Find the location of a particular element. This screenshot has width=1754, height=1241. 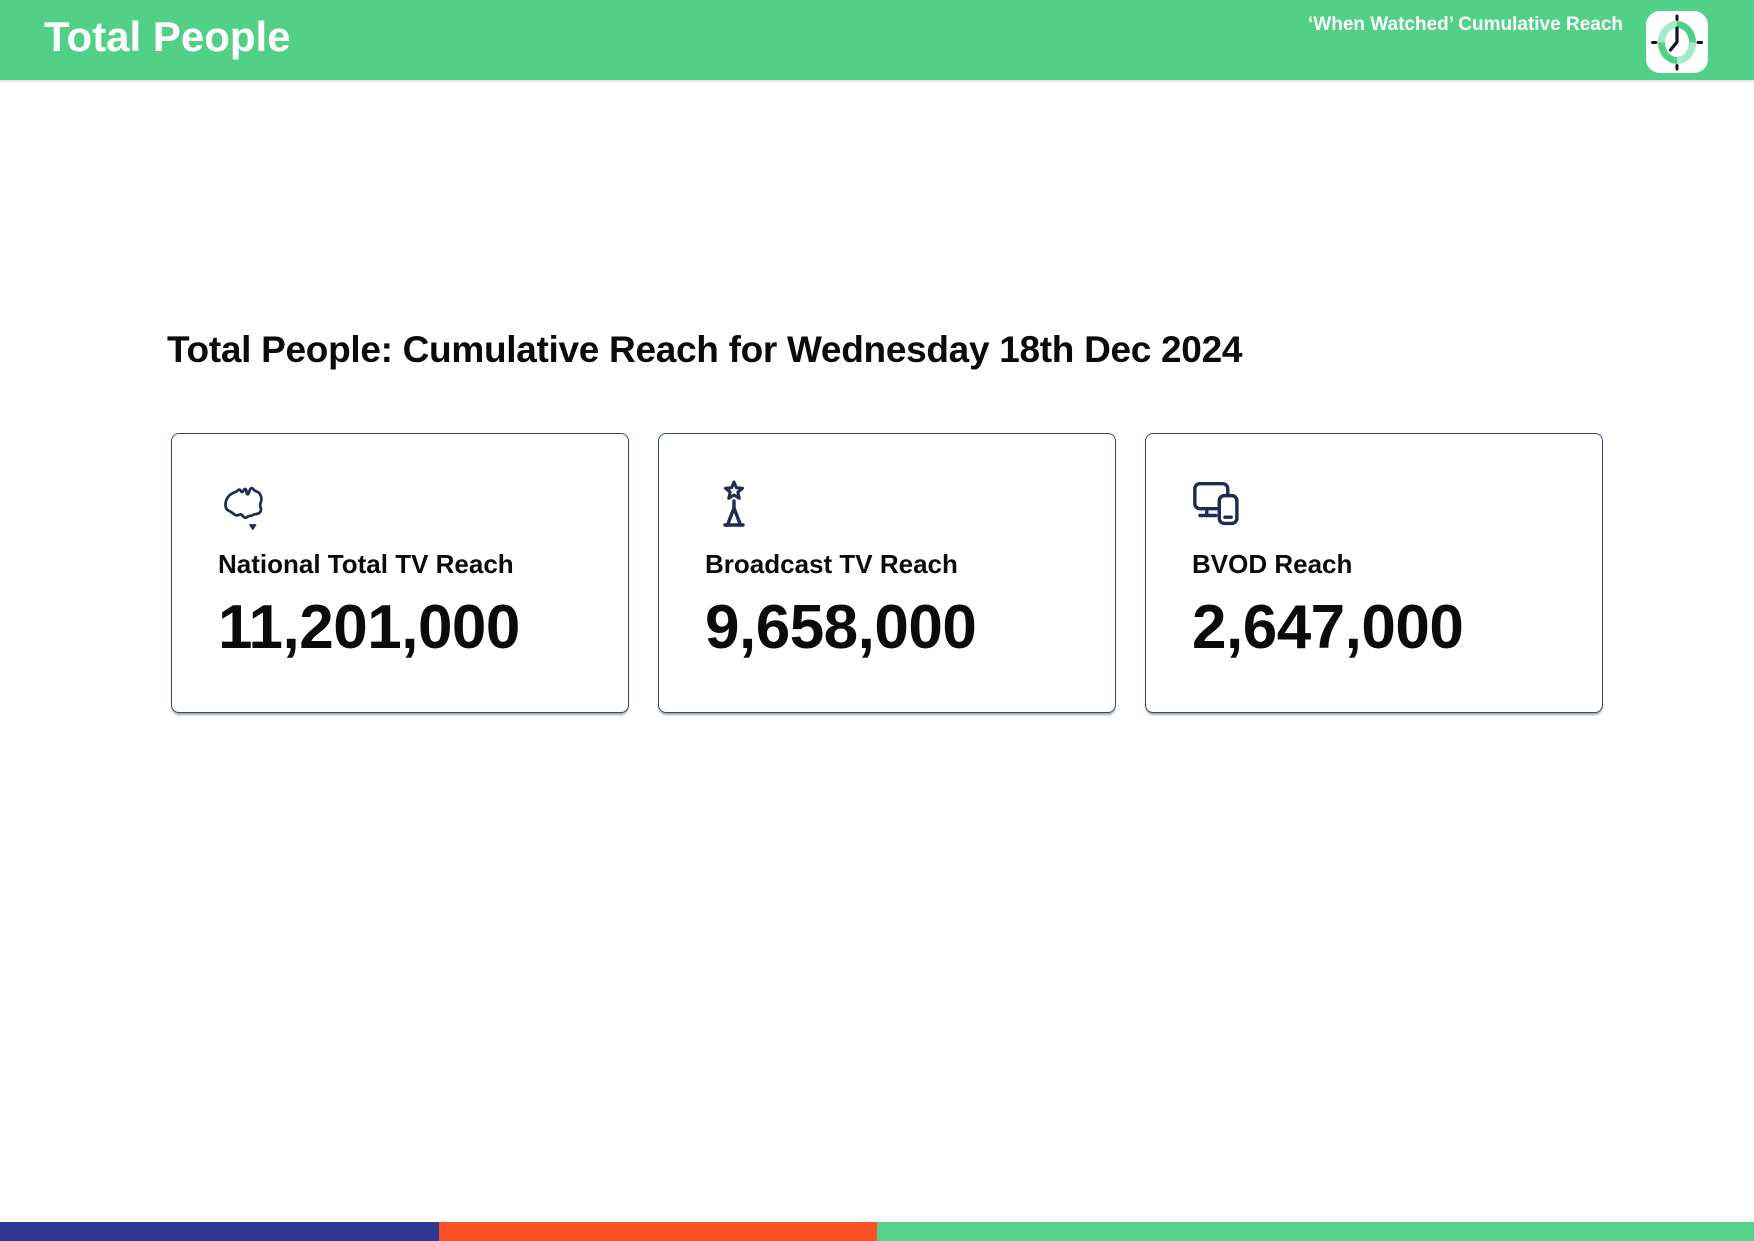

kpi-card-national-total-tv-reach: National Total TV Reach 11,201,000 is located at coordinates (400, 573).